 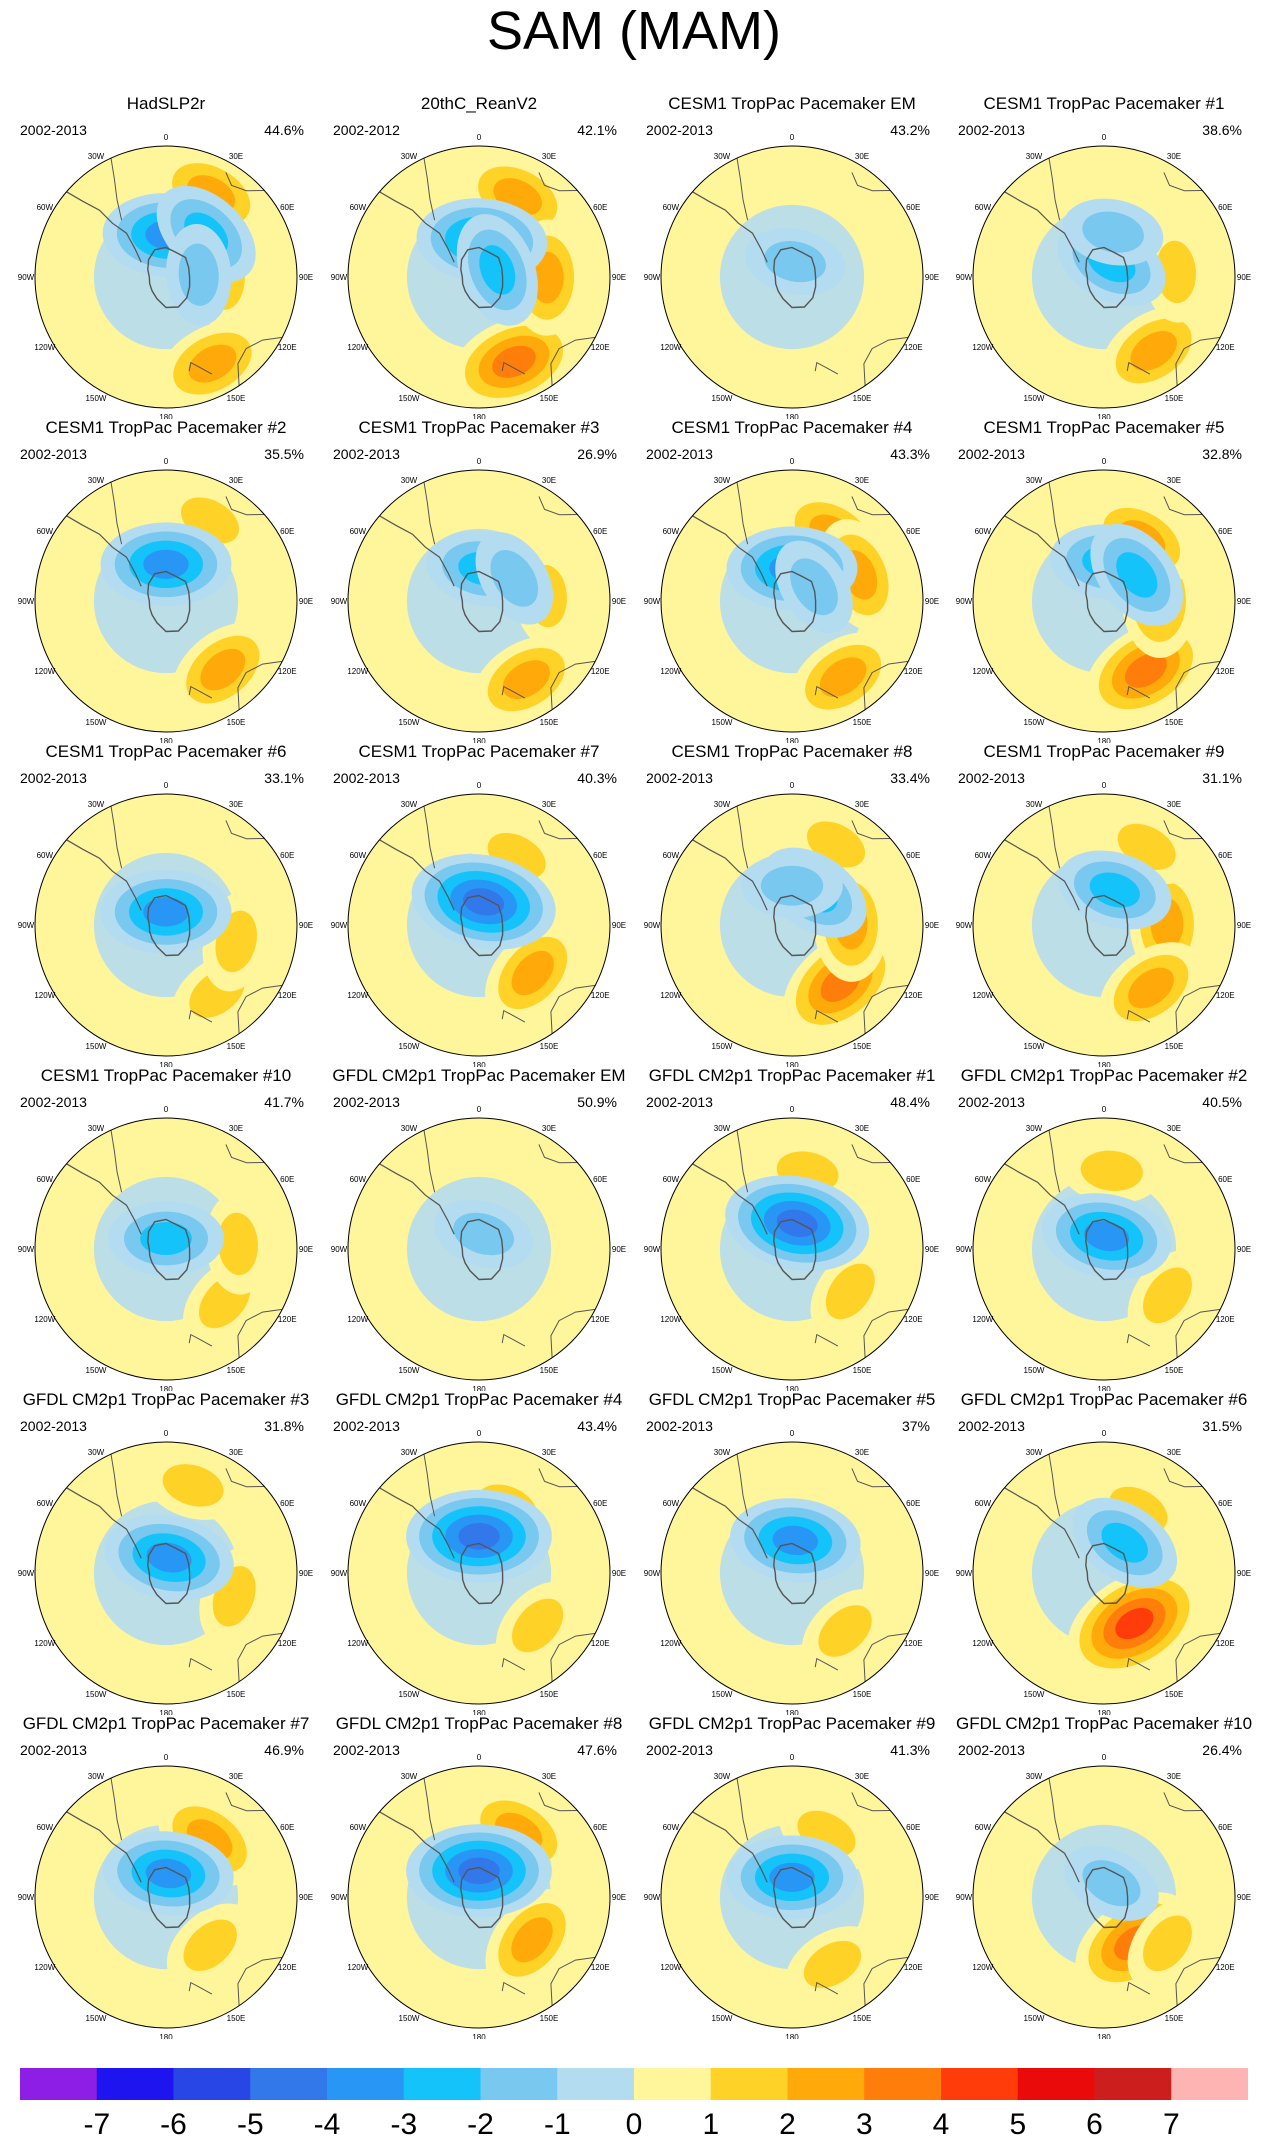 I want to click on panel-variance-percent: 43.3%, so click(x=910, y=454).